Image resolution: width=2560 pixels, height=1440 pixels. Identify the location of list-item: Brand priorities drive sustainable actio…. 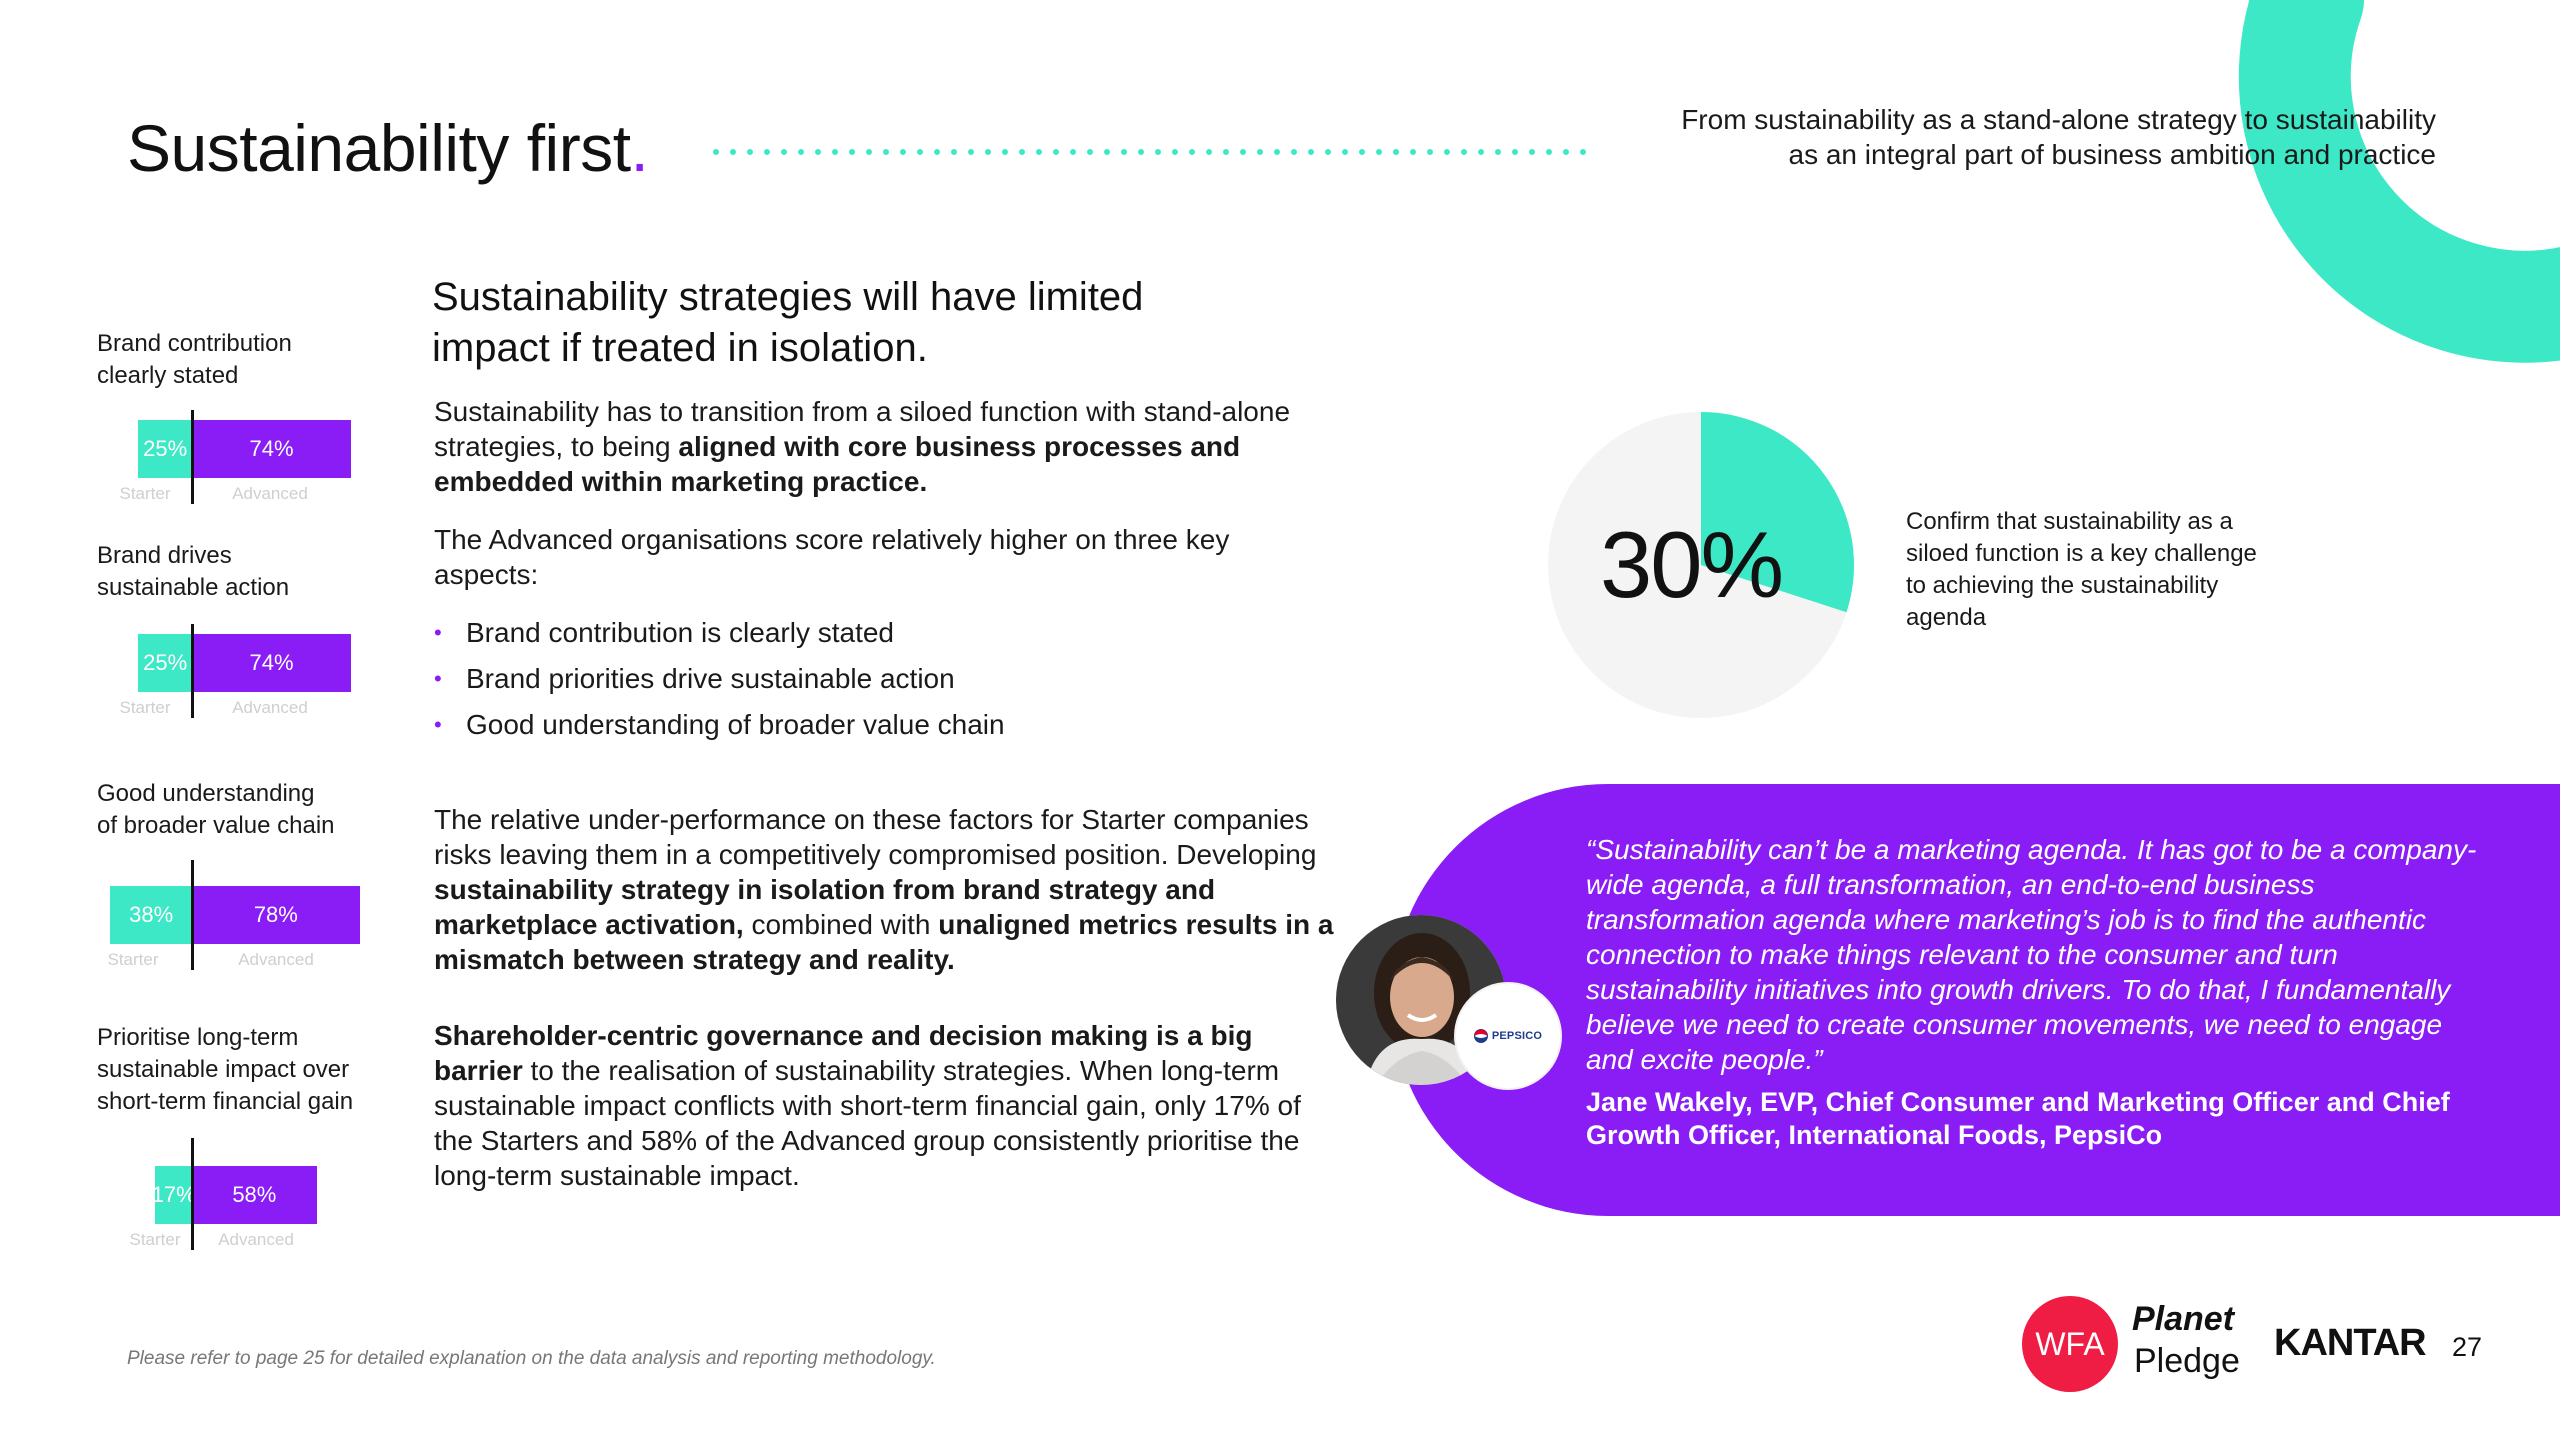
(719, 679).